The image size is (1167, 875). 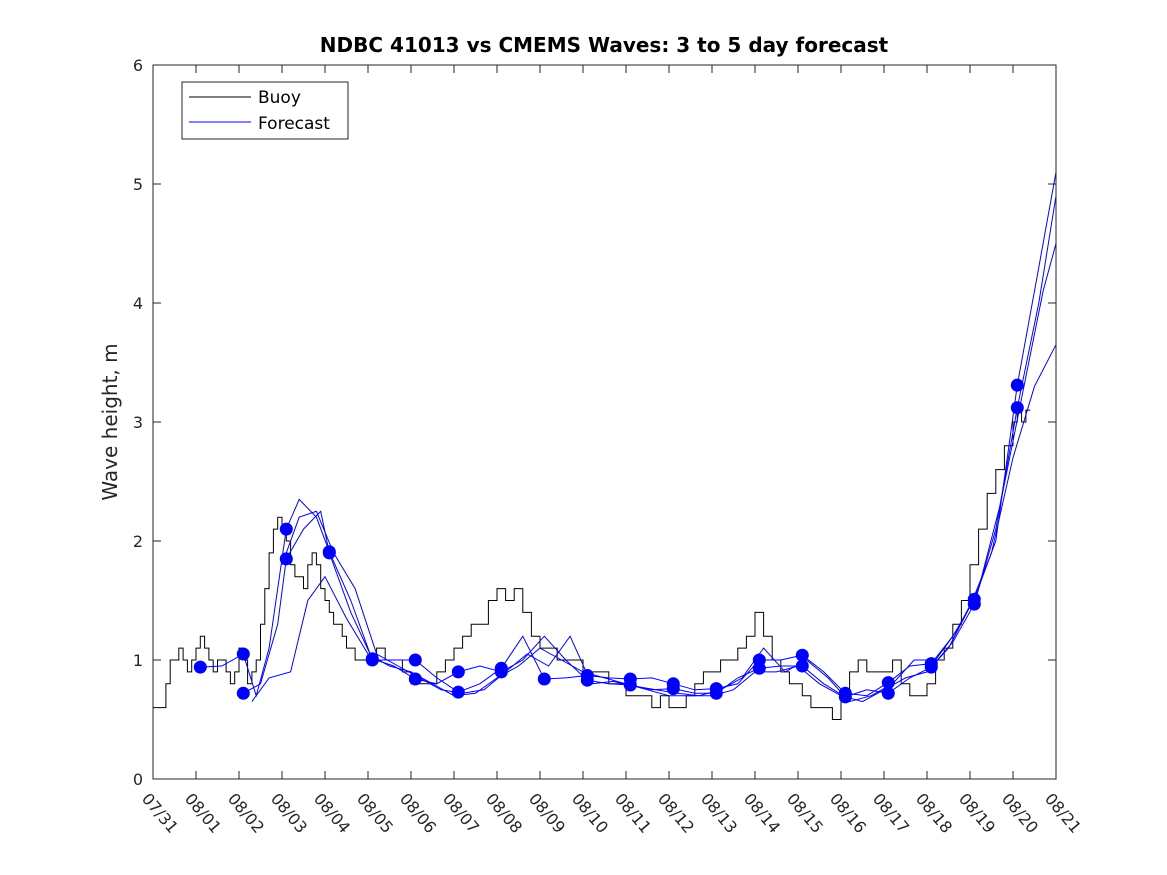 I want to click on y-tick-label: 2, so click(x=138, y=541).